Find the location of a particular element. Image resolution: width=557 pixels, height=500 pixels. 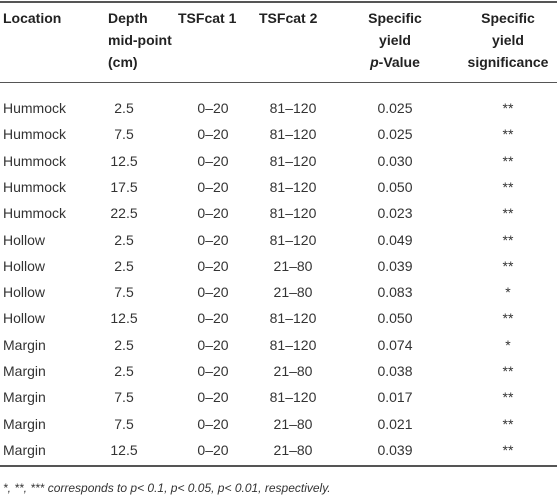

header-rule is located at coordinates (278, 82).